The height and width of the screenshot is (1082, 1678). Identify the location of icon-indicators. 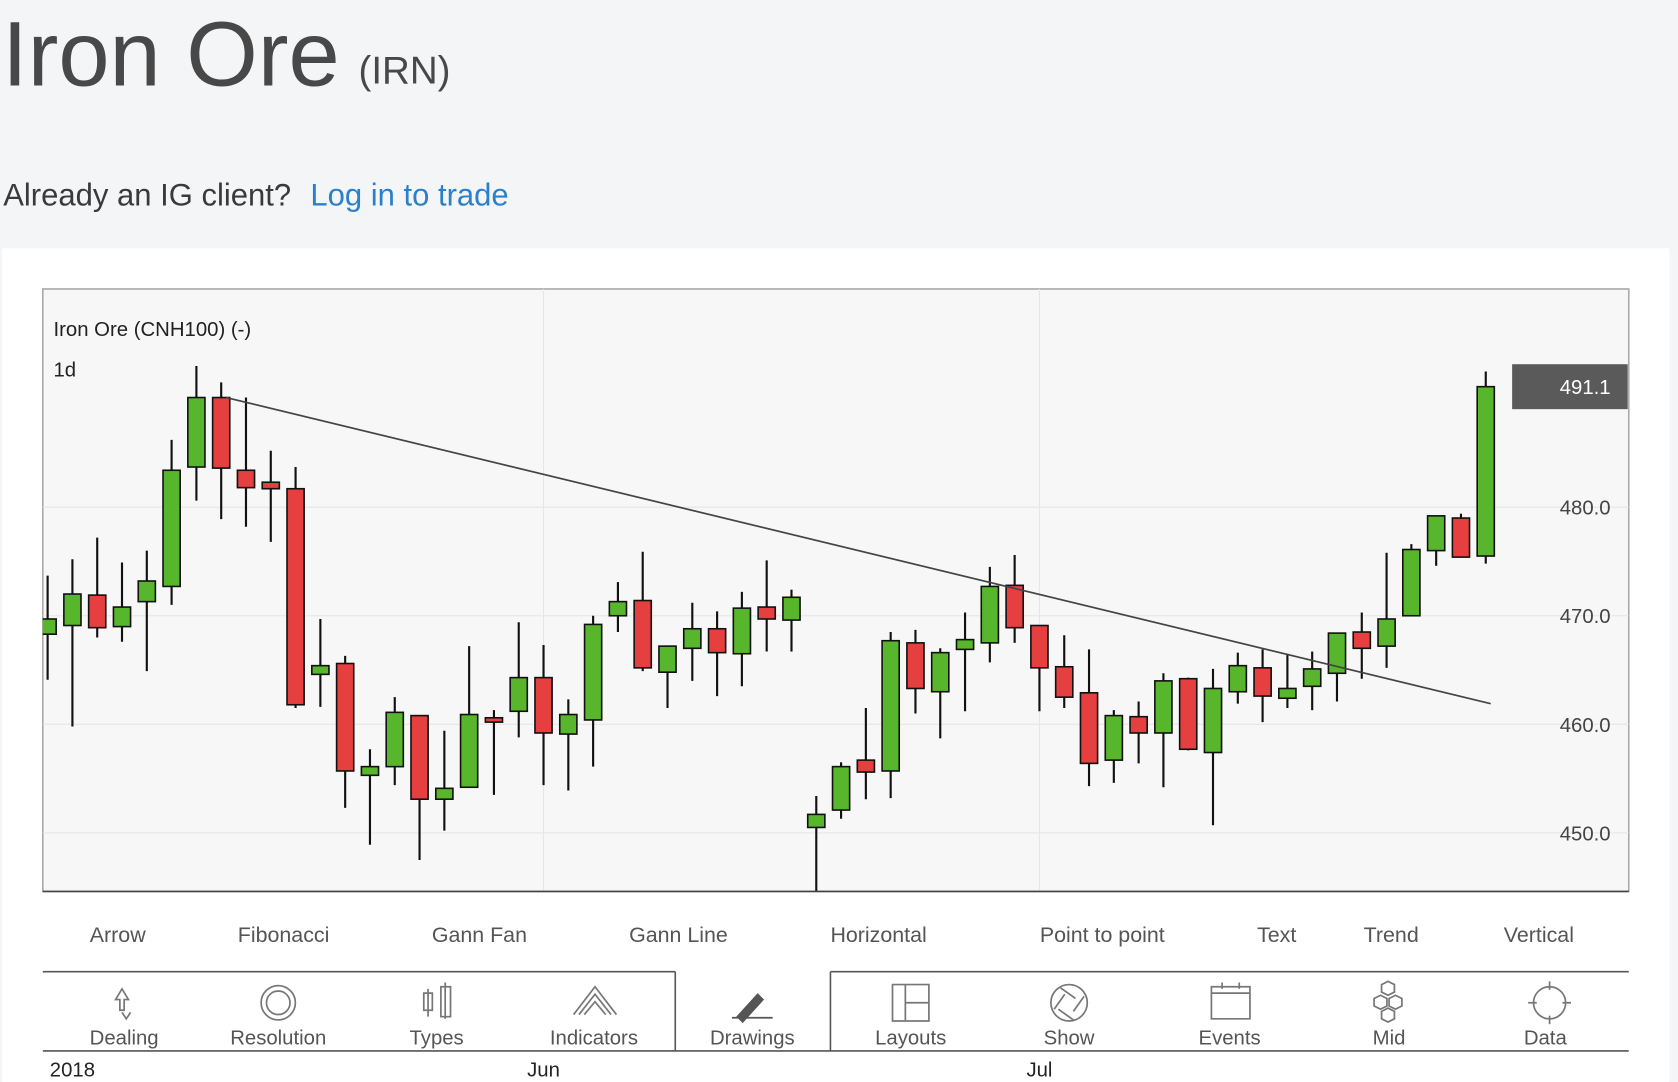
(595, 1000).